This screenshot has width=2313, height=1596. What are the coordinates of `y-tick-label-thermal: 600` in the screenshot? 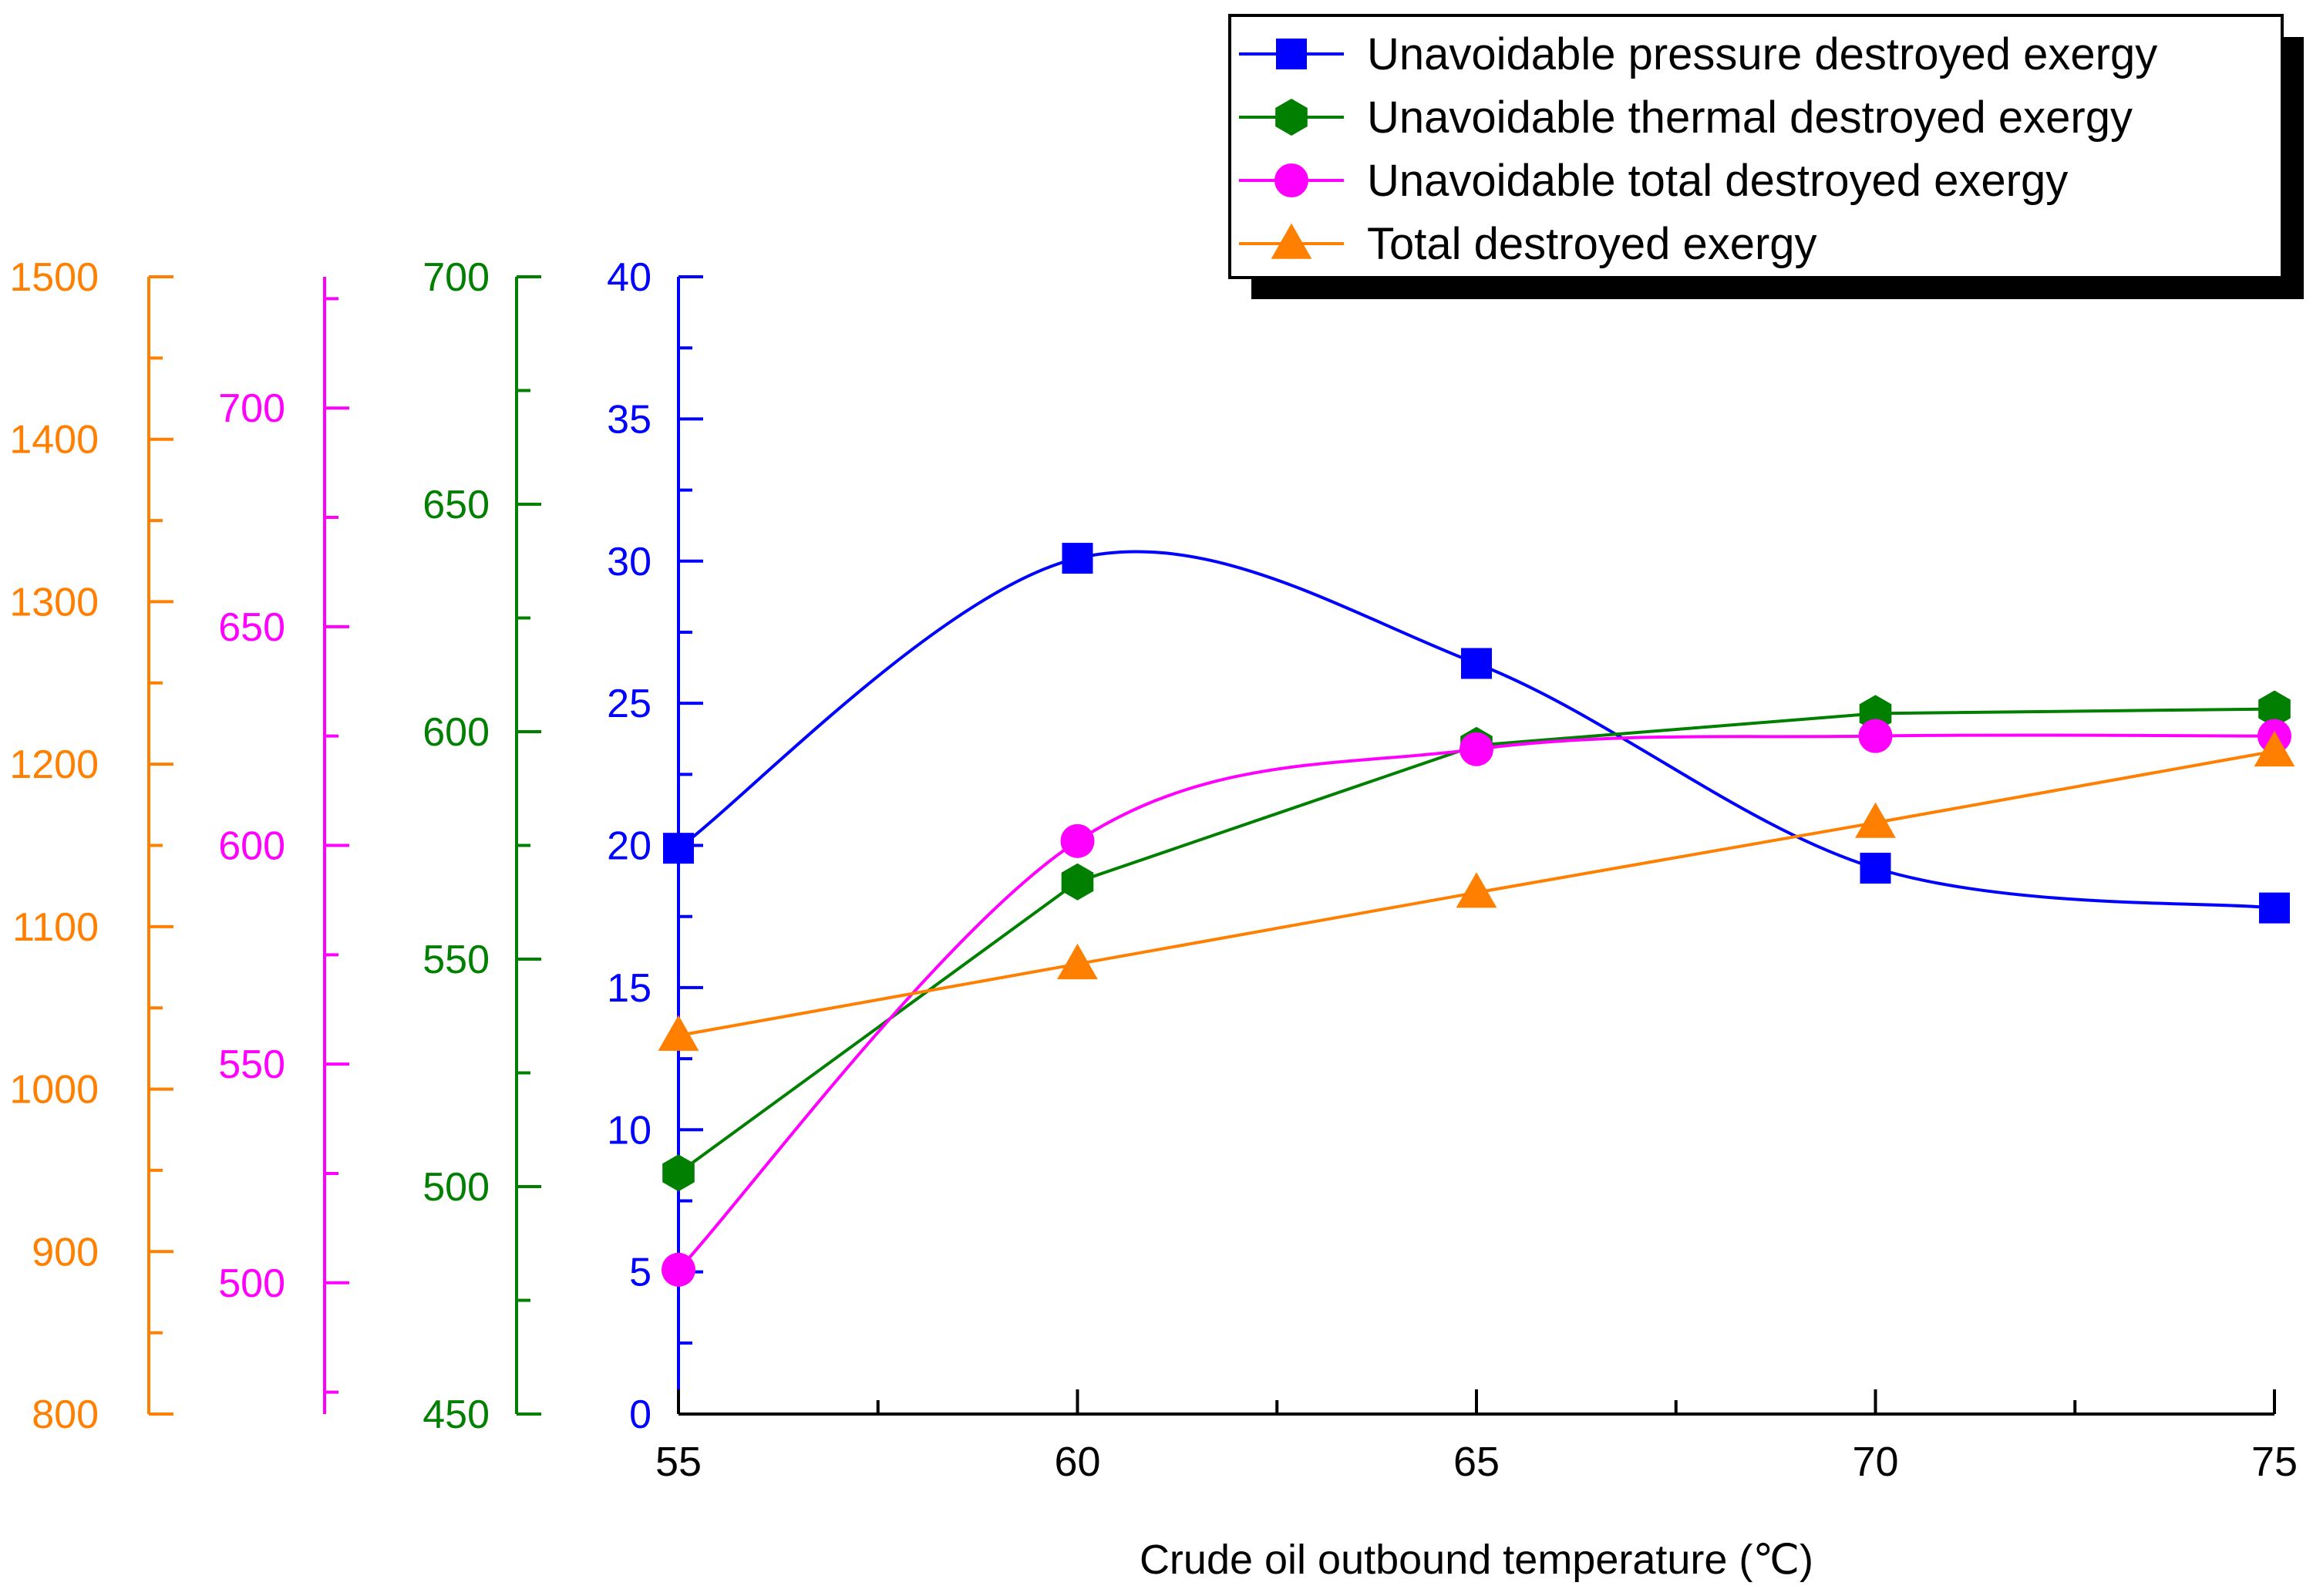 It's located at (457, 732).